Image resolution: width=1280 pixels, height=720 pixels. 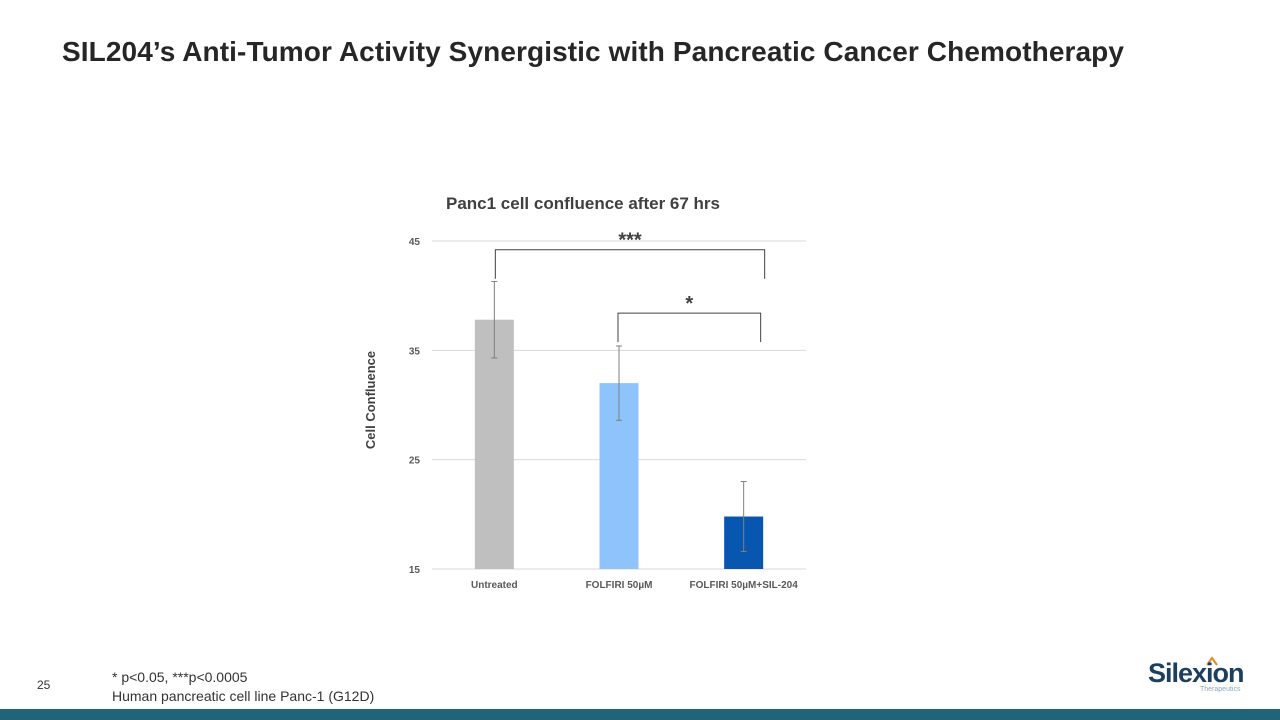 I want to click on x-tick-label-1: FOLFIRI 50µM, so click(x=619, y=585).